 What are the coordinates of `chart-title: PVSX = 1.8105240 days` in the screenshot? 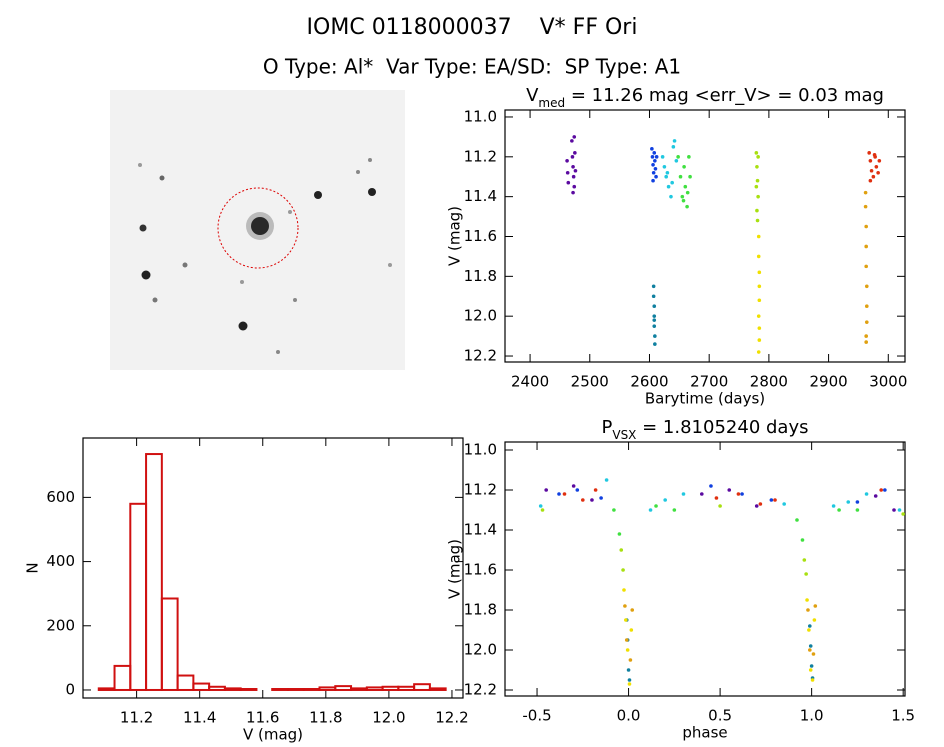 It's located at (705, 429).